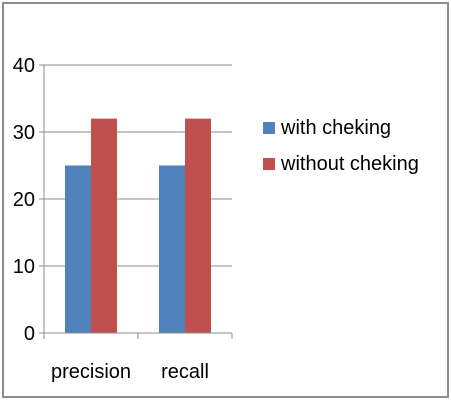 The width and height of the screenshot is (451, 400). I want to click on bar-recall-without-cheking, so click(198, 225).